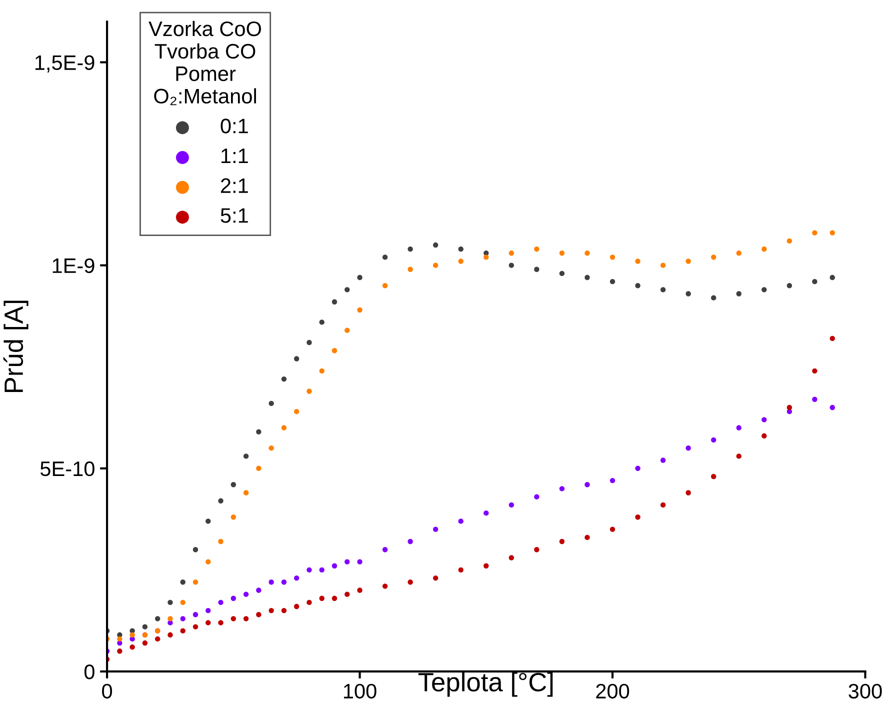 The width and height of the screenshot is (892, 722). I want to click on legend-label: 1:1, so click(235, 156).